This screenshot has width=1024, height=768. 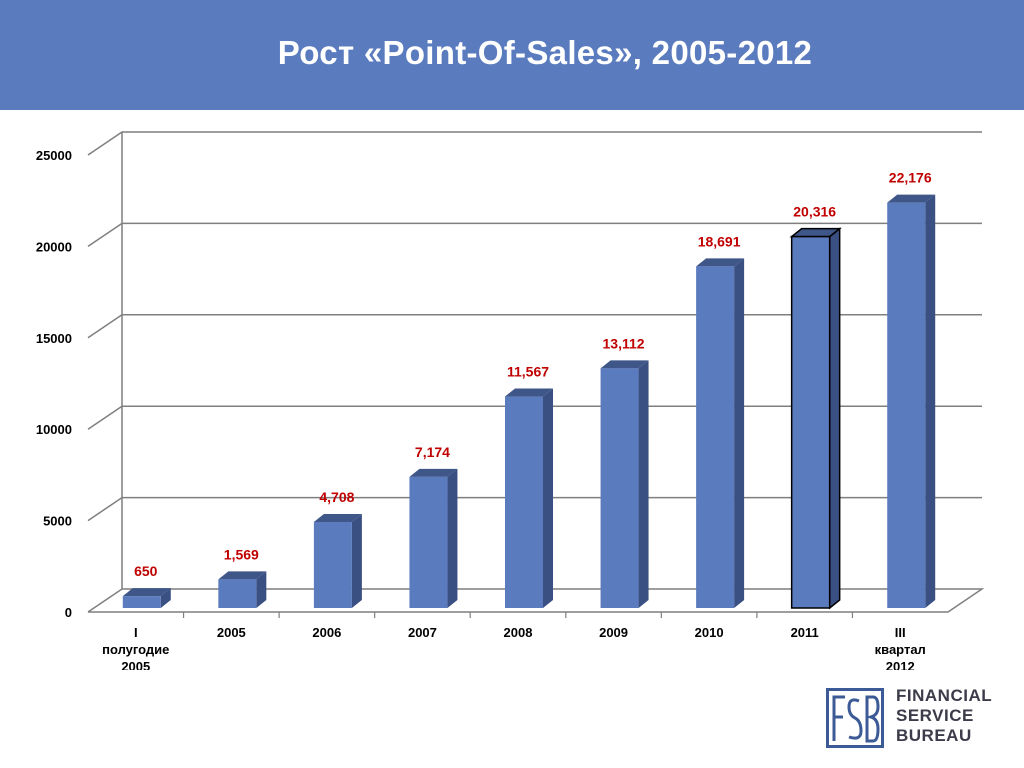 I want to click on logo-line-3: BUREAU, so click(x=934, y=735).